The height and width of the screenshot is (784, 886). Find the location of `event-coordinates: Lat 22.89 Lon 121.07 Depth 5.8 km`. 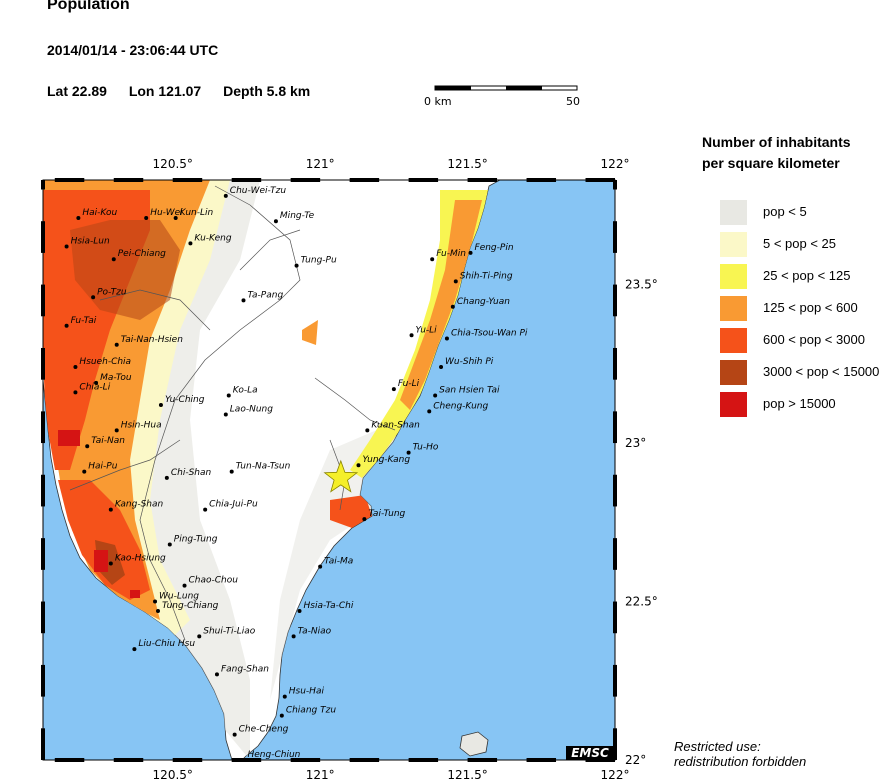

event-coordinates: Lat 22.89 Lon 121.07 Depth 5.8 km is located at coordinates (187, 91).